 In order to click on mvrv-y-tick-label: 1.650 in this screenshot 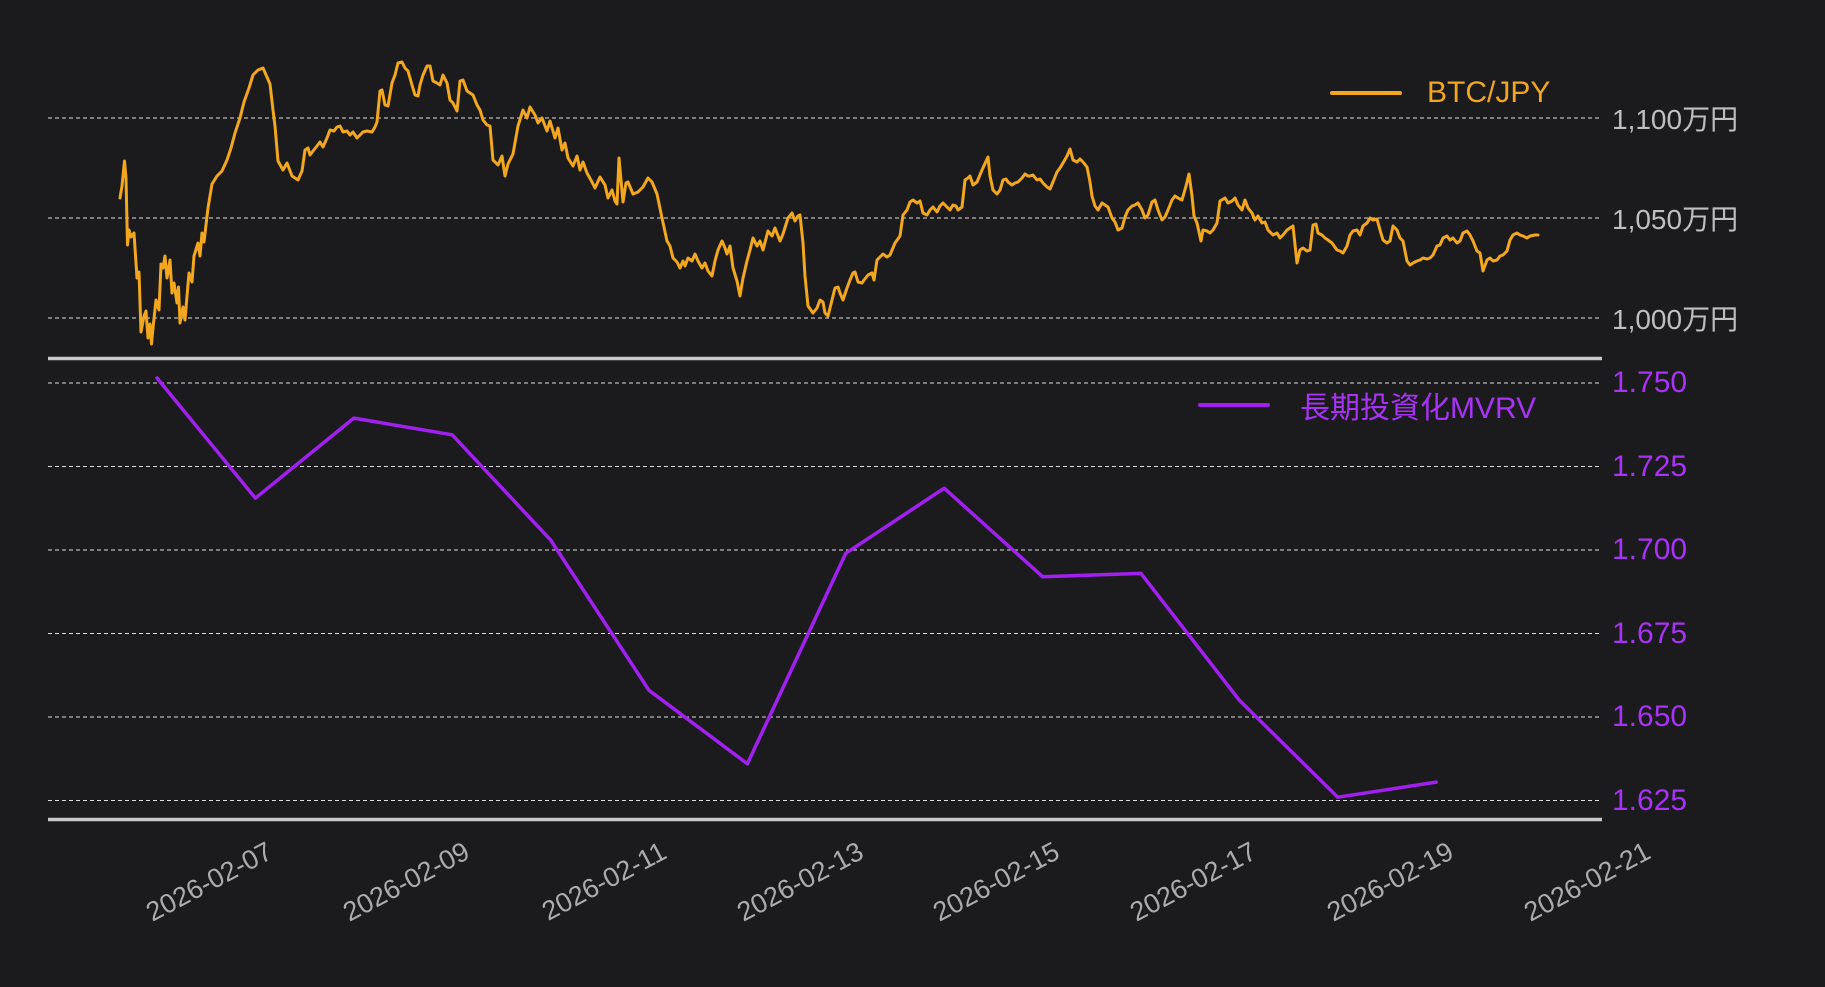, I will do `click(1650, 716)`.